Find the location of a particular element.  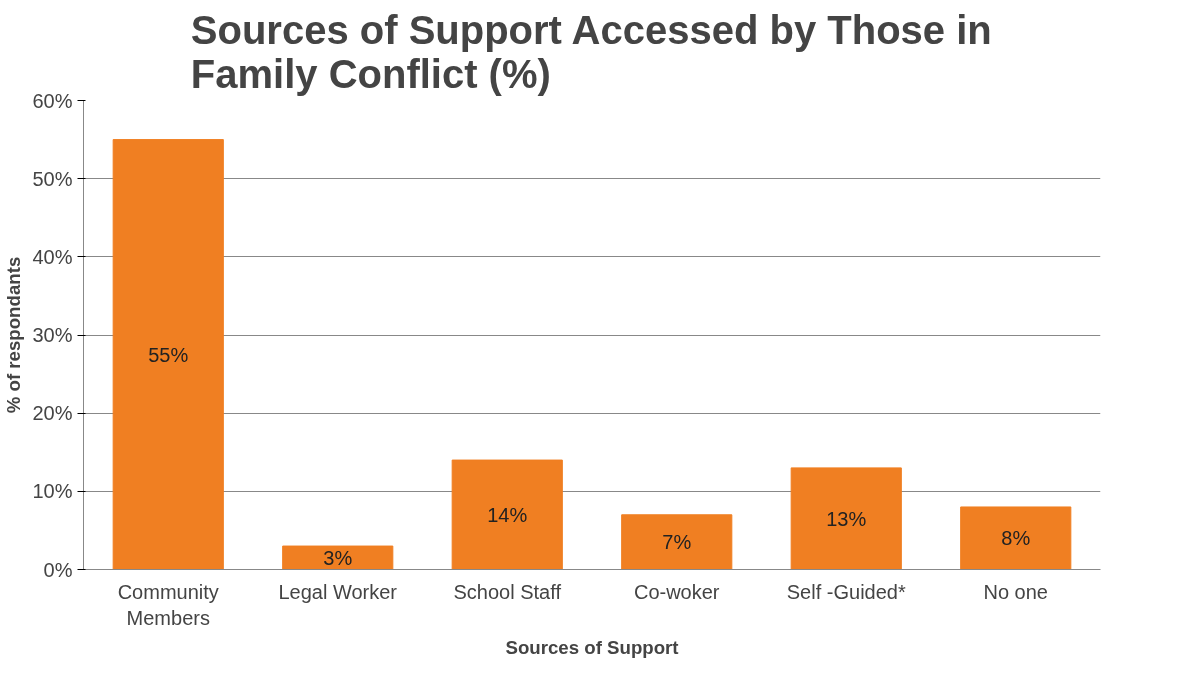

x-tick-label: Community Members is located at coordinates (168, 604).